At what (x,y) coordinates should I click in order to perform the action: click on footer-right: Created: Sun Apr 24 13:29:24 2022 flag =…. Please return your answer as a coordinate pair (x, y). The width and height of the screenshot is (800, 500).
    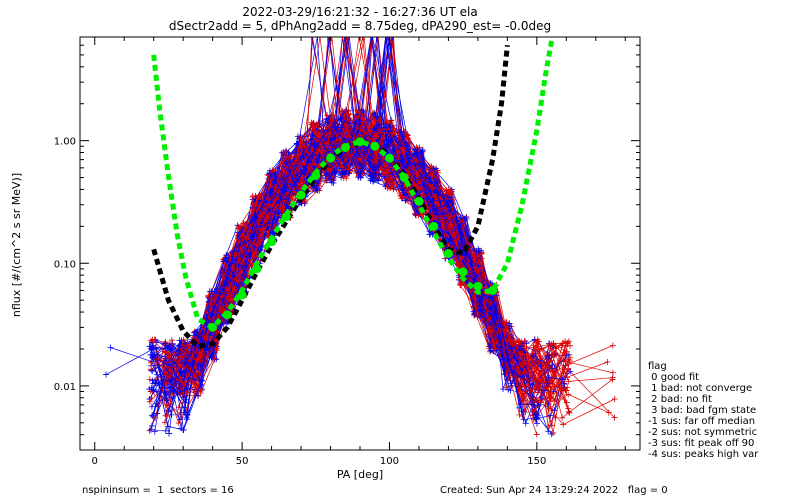
    Looking at the image, I should click on (554, 490).